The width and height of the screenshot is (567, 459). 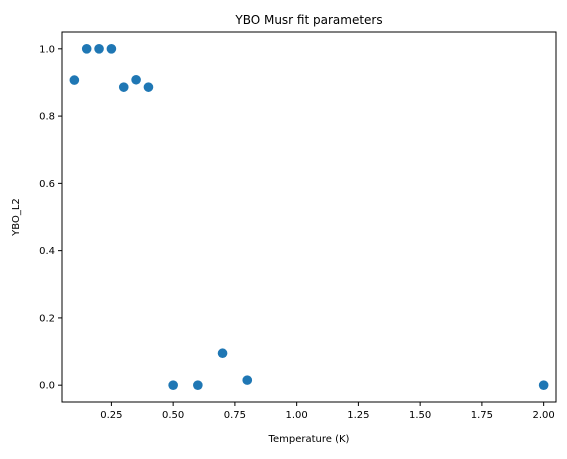 I want to click on x-axis-label: Temperature (K), so click(x=309, y=439).